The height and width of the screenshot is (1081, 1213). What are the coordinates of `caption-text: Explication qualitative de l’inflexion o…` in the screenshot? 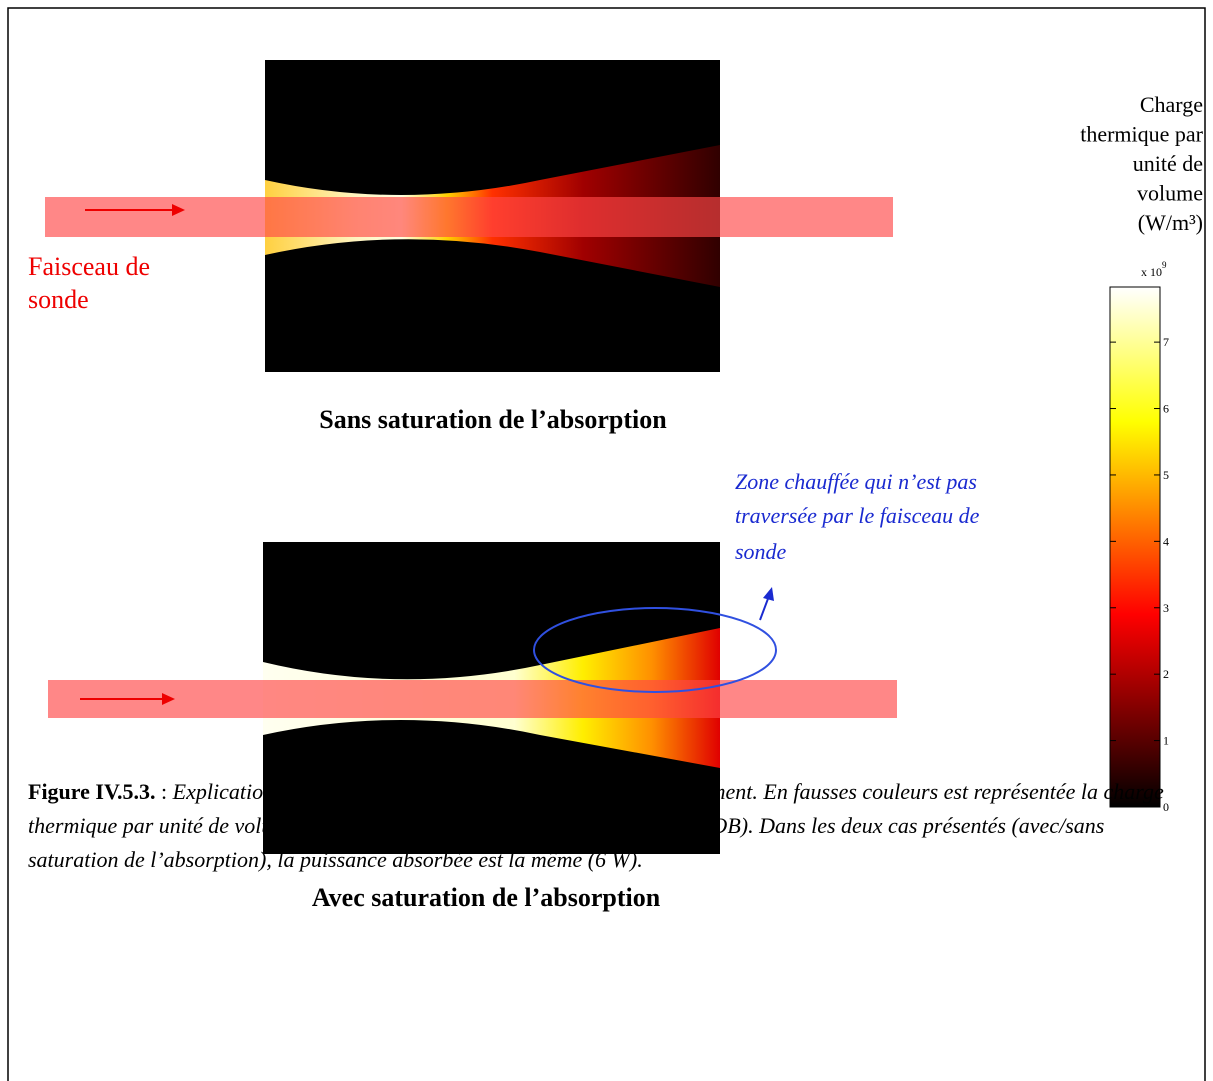 It's located at (596, 825).